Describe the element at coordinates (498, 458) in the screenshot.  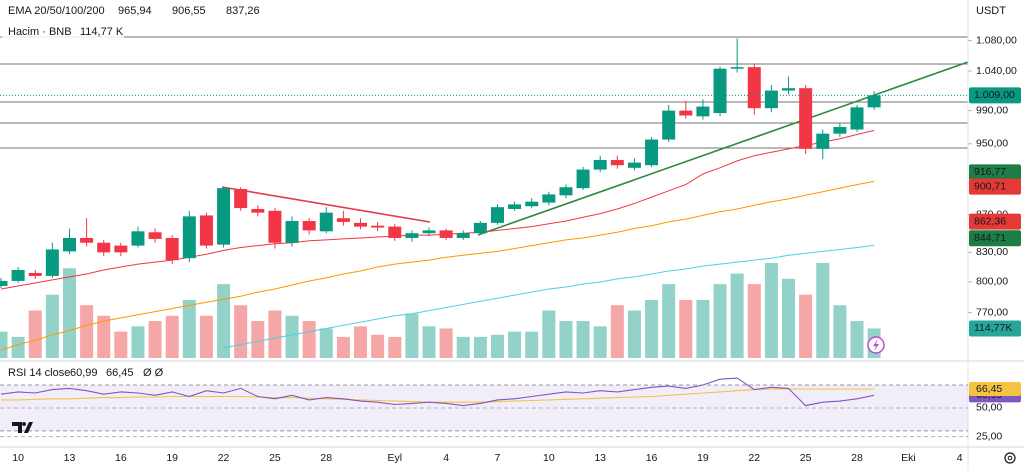
I see `x-tick-label: 7` at that location.